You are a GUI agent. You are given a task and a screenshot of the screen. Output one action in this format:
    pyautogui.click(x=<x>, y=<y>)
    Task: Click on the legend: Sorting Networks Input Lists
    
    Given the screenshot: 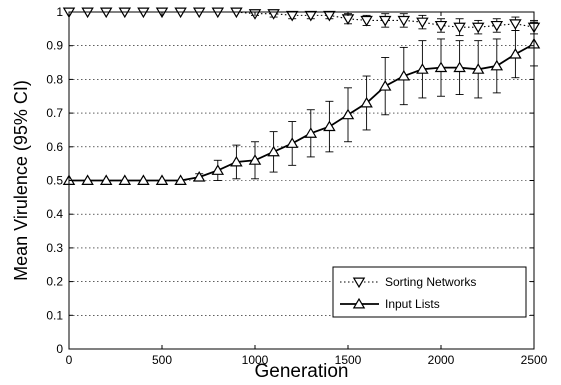 What is the action you would take?
    pyautogui.click(x=429, y=292)
    